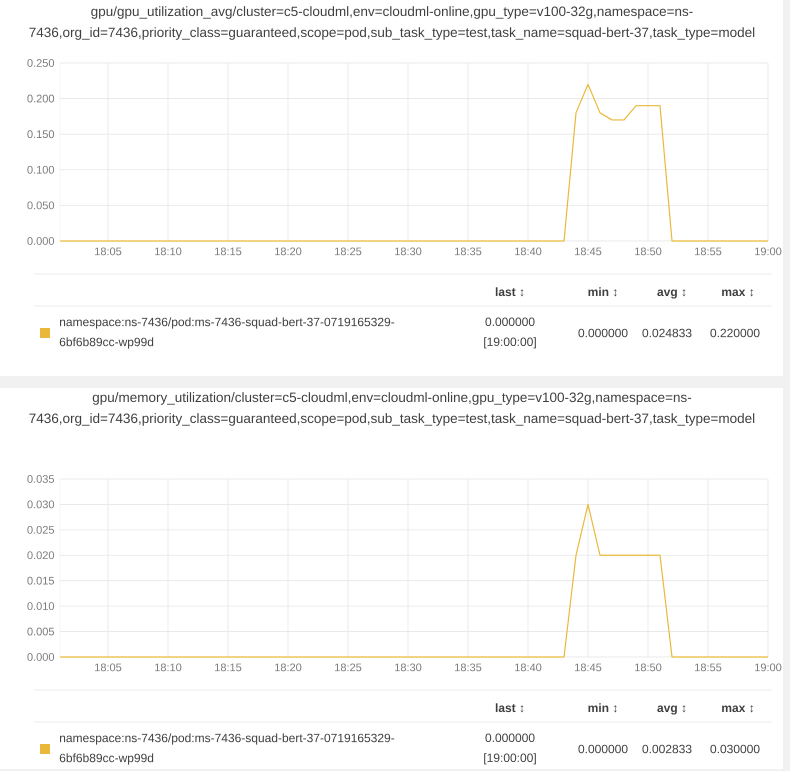 This screenshot has height=771, width=790. What do you see at coordinates (40, 504) in the screenshot?
I see `y-tick-label: 0.030` at bounding box center [40, 504].